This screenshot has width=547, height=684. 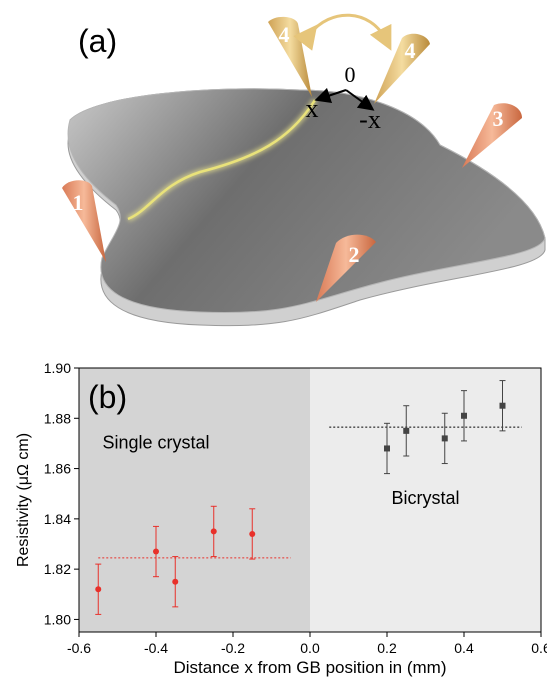 I want to click on y-tick-label: 1.80, so click(x=57, y=619).